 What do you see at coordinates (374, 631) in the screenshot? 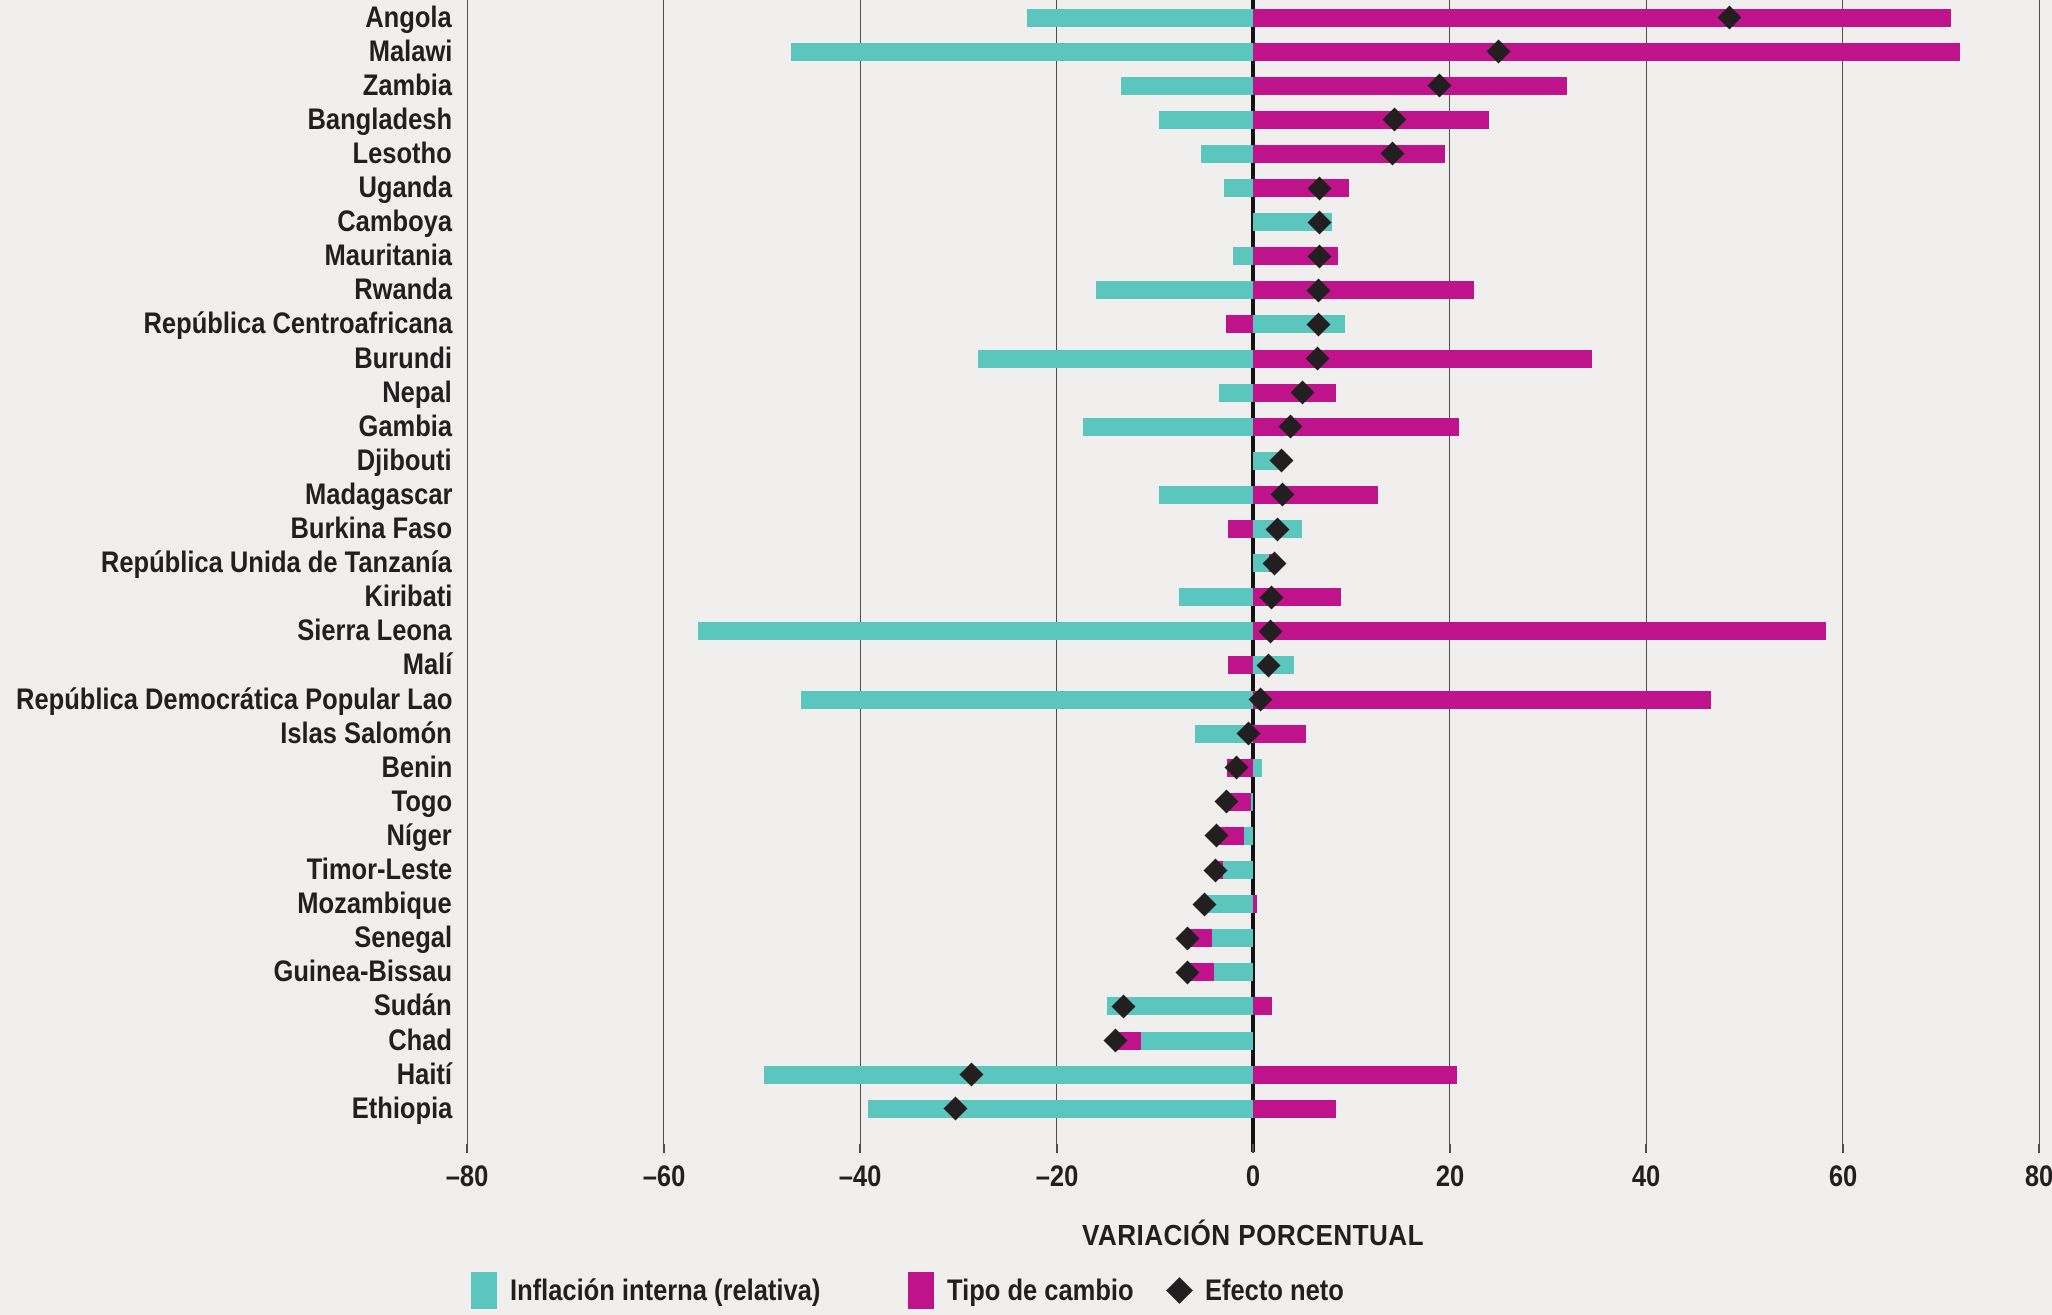
I see `country-label: Sierra Leona` at bounding box center [374, 631].